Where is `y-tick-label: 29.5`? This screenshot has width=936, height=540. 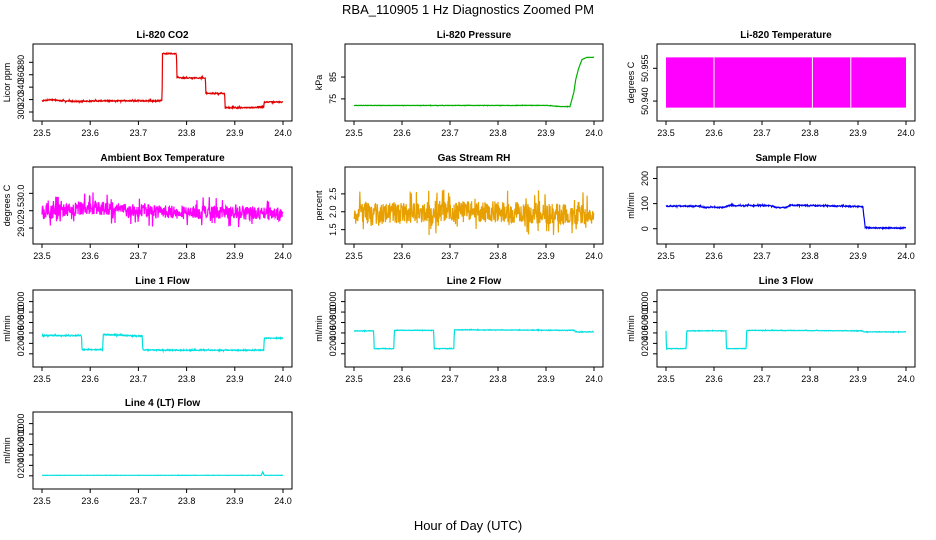
y-tick-label: 29.5 is located at coordinates (21, 211).